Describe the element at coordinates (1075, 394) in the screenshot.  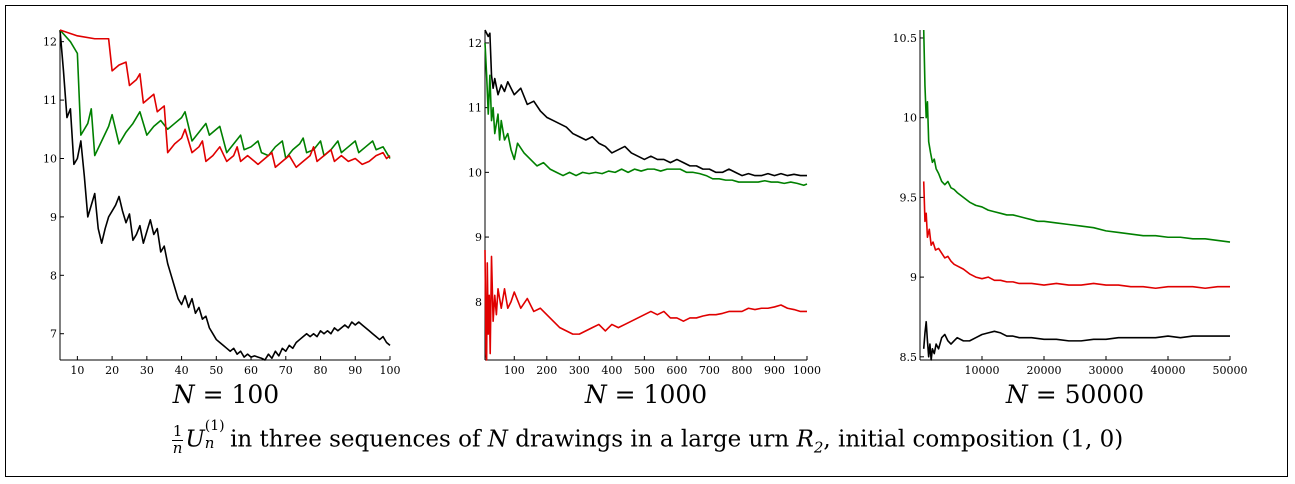
I see `chart-label-n50000: N = 50000` at that location.